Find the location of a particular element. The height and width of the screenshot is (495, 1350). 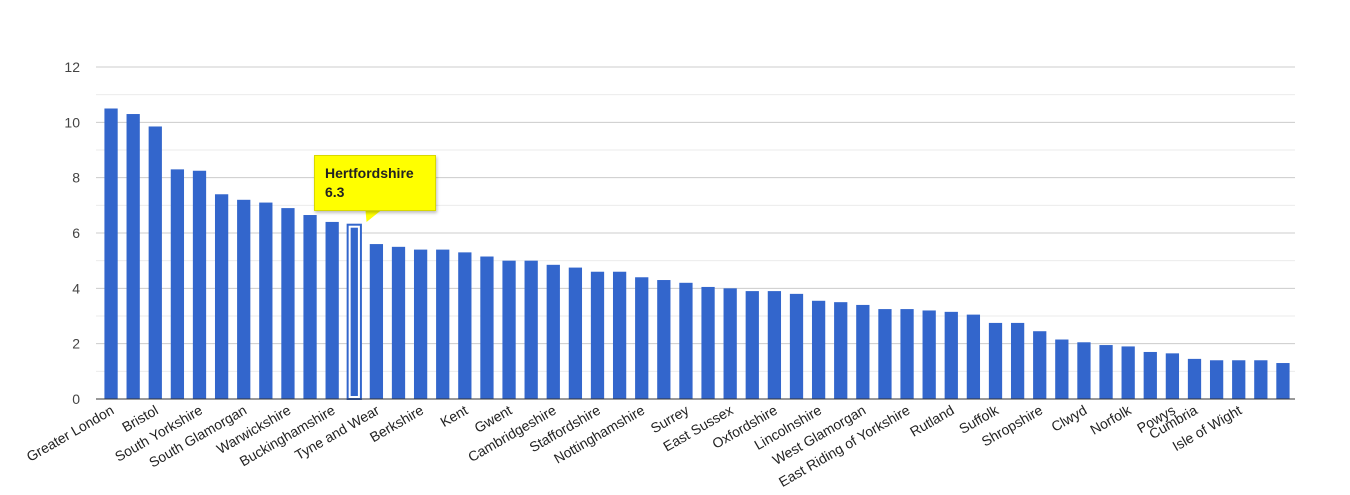

y-tick-label: 12 is located at coordinates (72, 67).